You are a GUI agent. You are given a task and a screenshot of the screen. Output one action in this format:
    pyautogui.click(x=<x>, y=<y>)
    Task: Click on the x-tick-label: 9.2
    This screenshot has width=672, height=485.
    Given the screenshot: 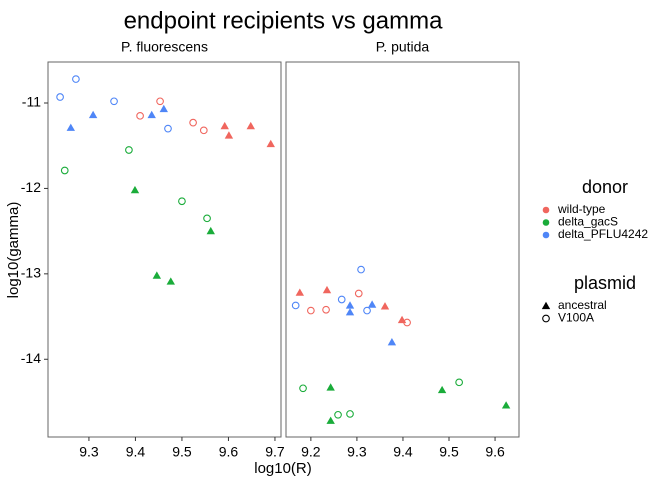 What is the action you would take?
    pyautogui.click(x=311, y=452)
    